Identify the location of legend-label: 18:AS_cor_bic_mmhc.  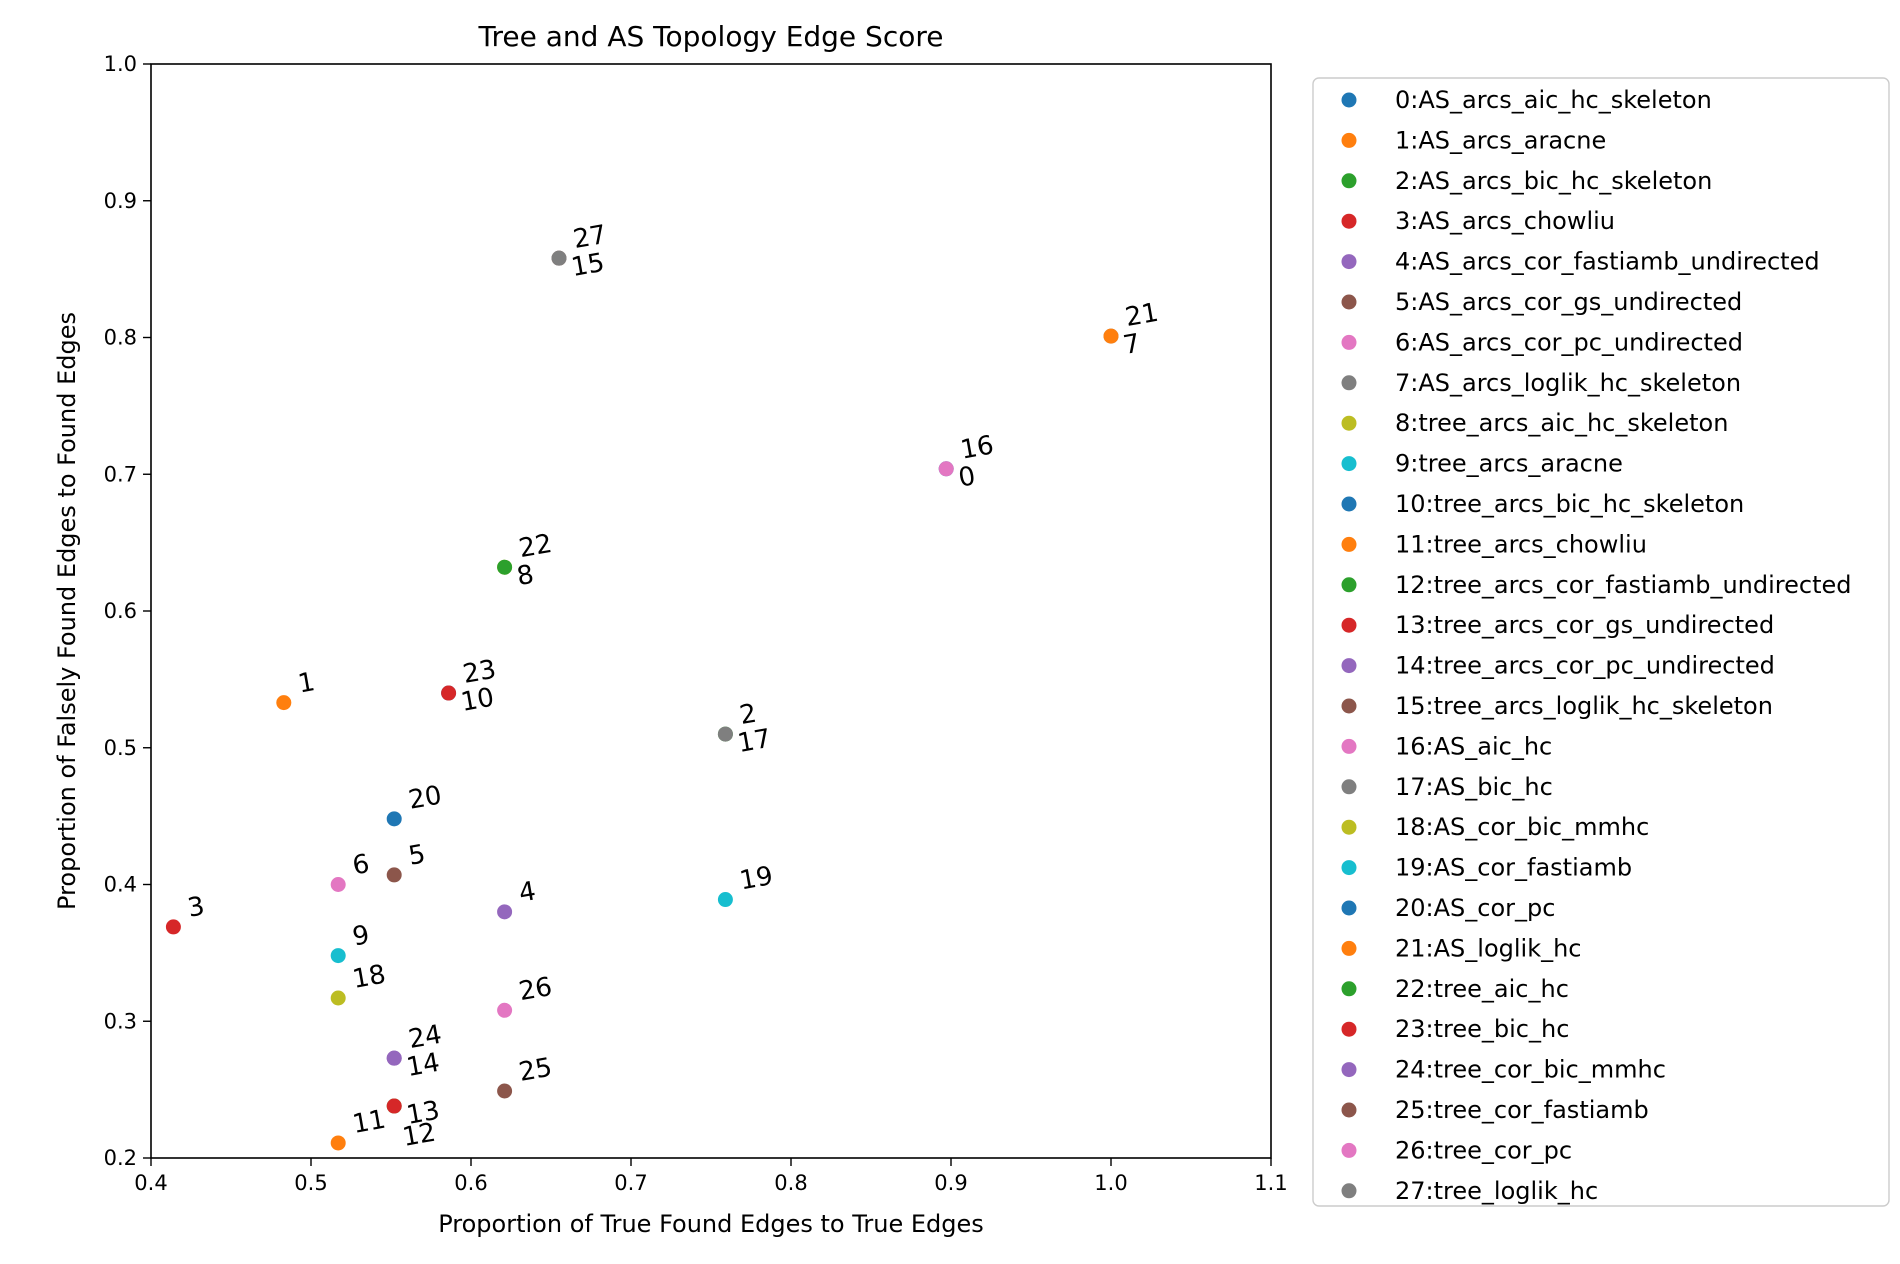
(1522, 827).